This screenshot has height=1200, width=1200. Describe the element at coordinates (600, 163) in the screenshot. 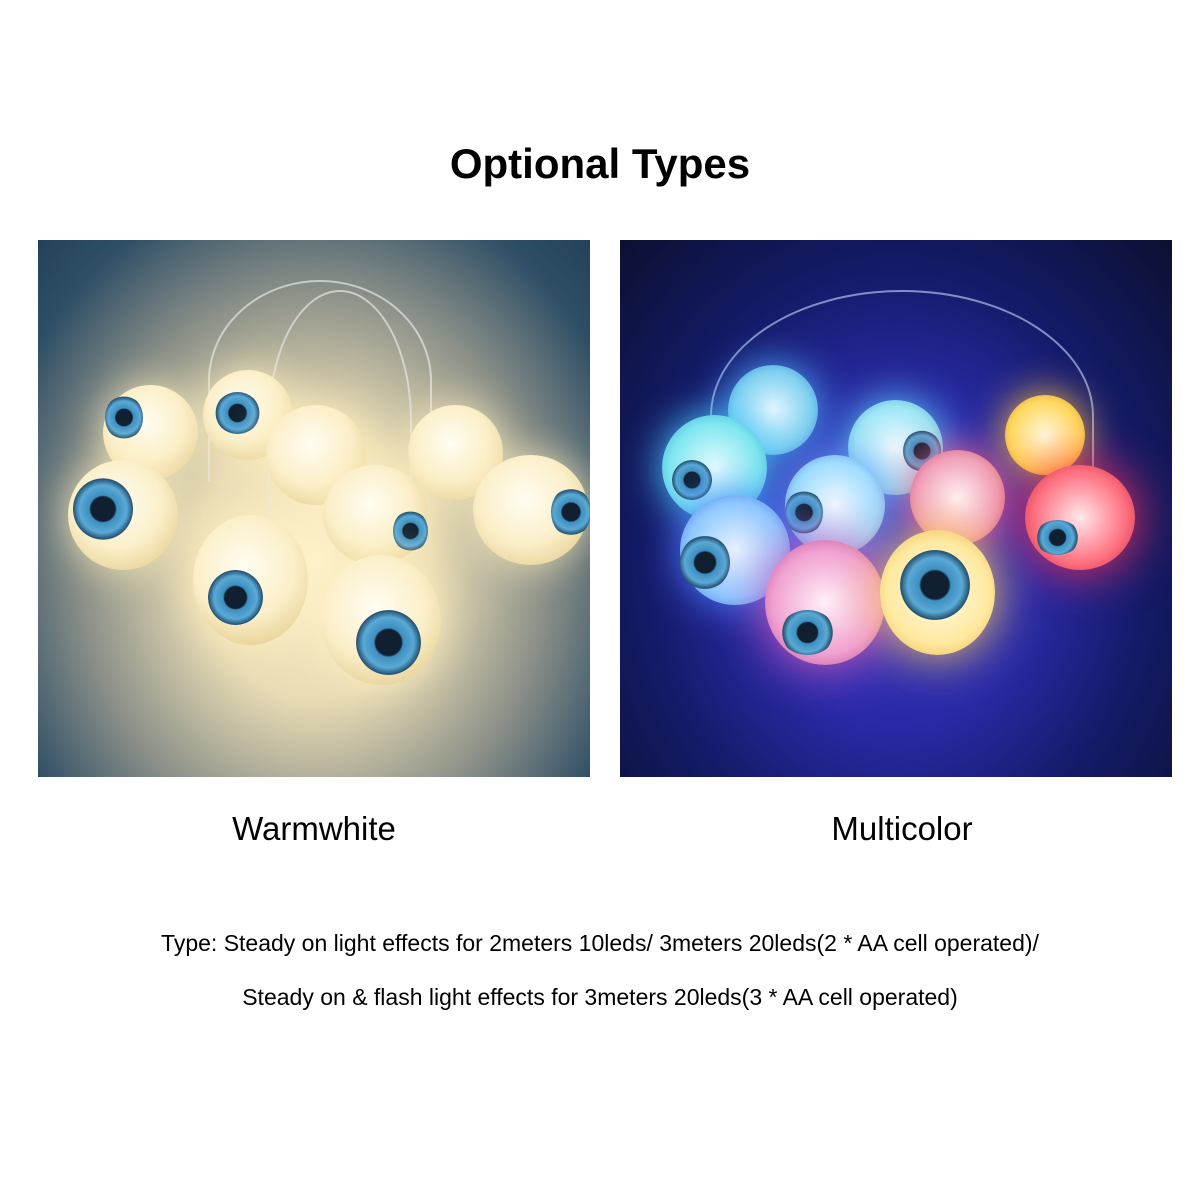

I see `page-title: Optional Types` at that location.